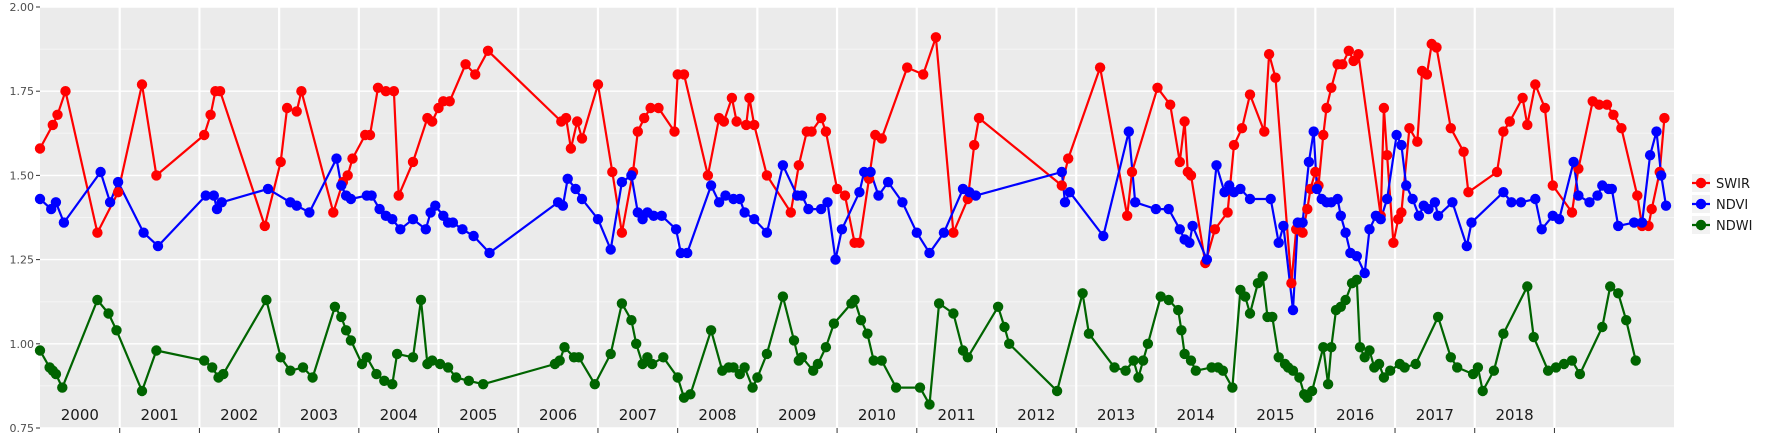 This screenshot has height=442, width=1773. Describe the element at coordinates (22, 175) in the screenshot. I see `y-tick-label: 1.50` at that location.